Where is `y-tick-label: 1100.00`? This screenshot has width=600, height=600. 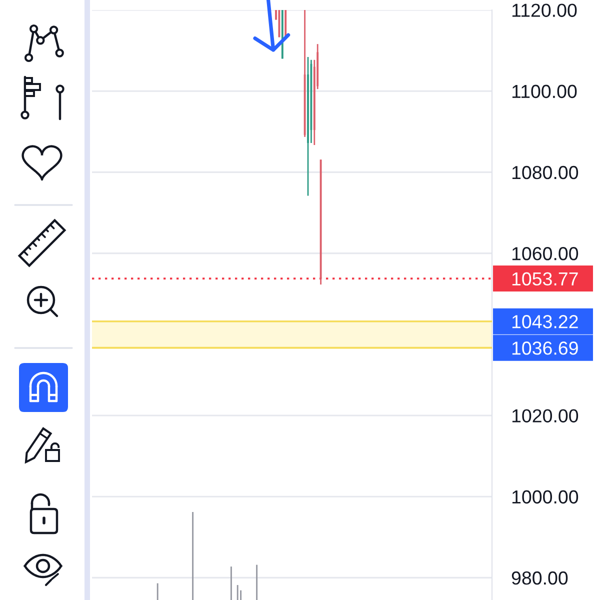 y-tick-label: 1100.00 is located at coordinates (544, 91).